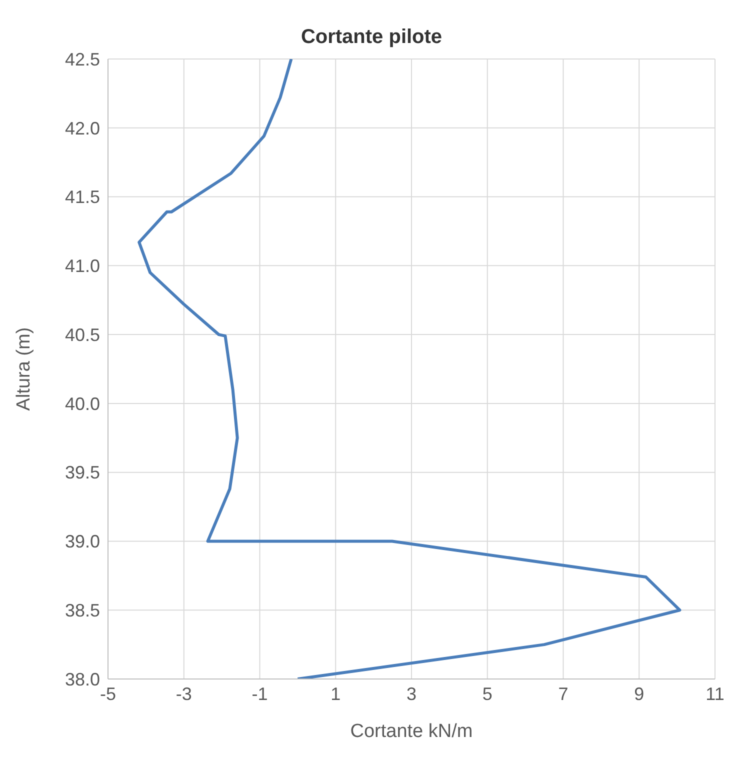  Describe the element at coordinates (82, 679) in the screenshot. I see `y-tick-label: 38.0` at that location.